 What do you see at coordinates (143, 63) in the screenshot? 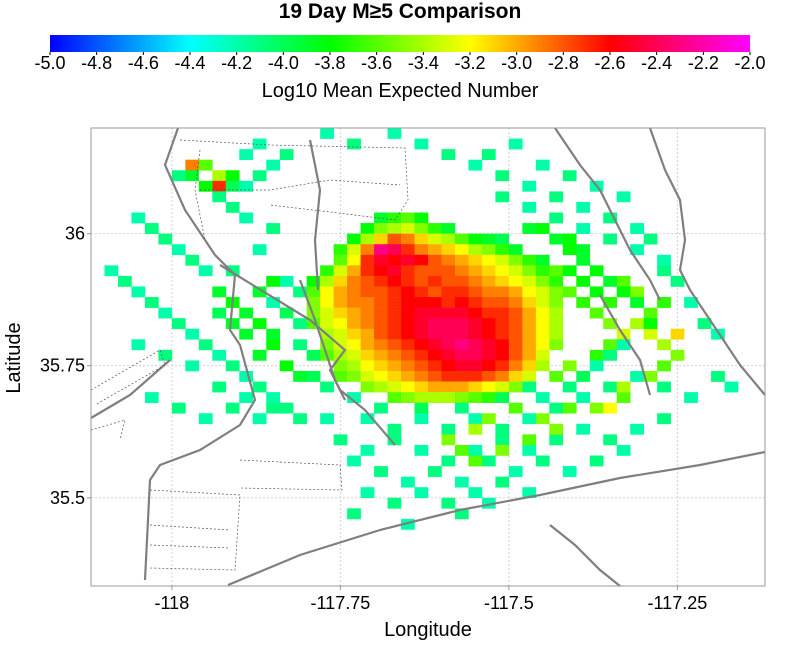
I see `colorbar-tick-label: -4.6` at bounding box center [143, 63].